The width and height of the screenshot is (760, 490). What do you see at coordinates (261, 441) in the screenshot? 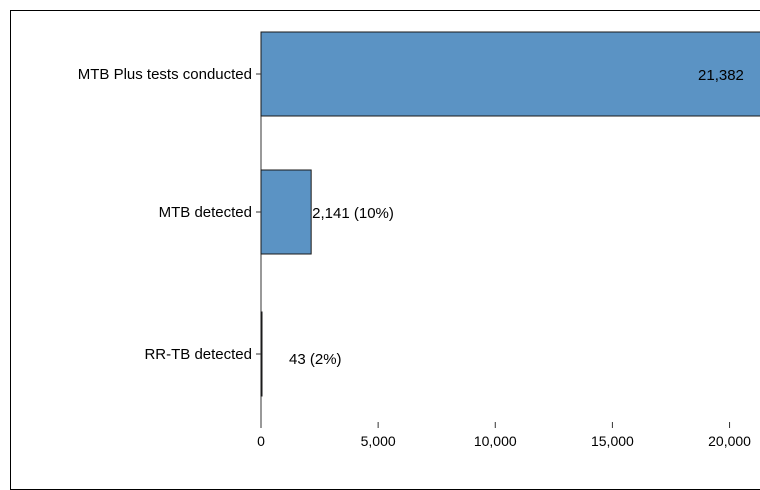
I see `x-tick-label-0: 0` at bounding box center [261, 441].